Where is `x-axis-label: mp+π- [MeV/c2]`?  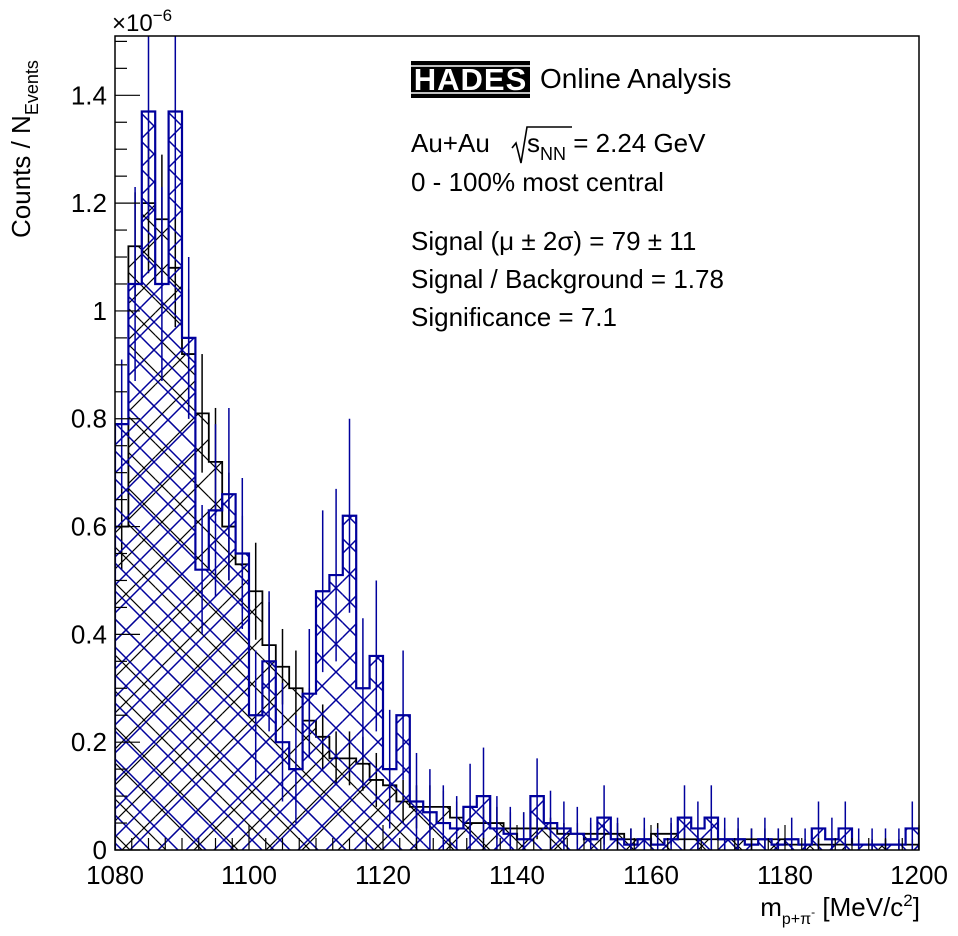
x-axis-label: mp+π- [MeV/c2] is located at coordinates (840, 909).